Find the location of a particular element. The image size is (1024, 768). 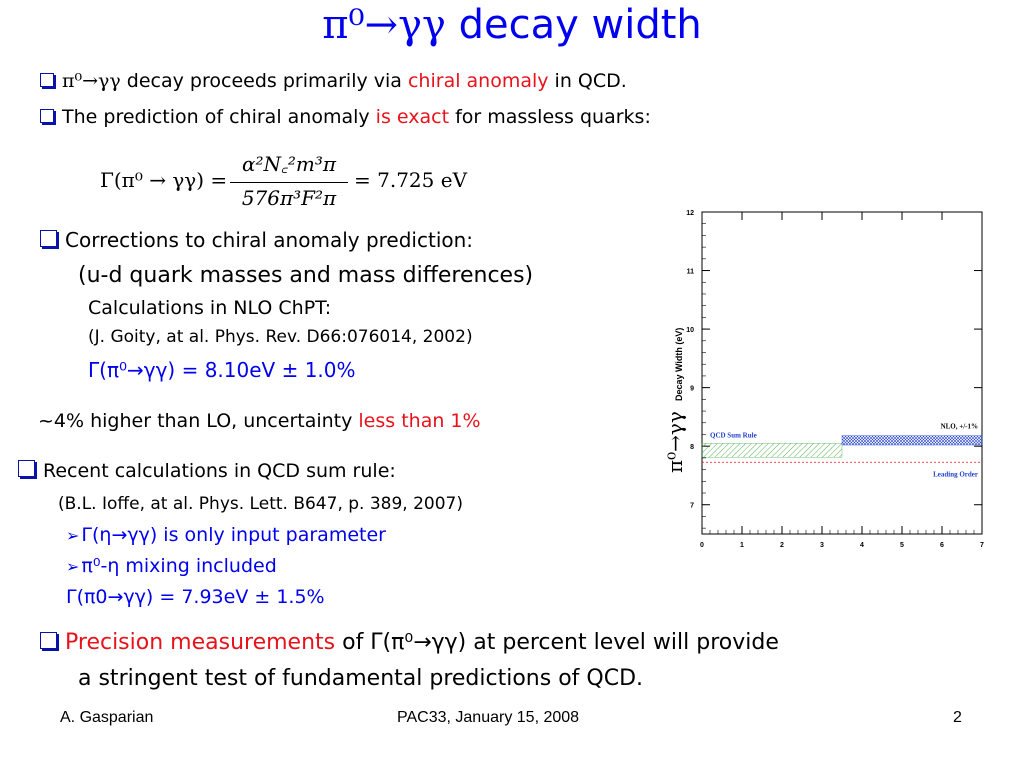

y-tick-label: 10 is located at coordinates (690, 330).